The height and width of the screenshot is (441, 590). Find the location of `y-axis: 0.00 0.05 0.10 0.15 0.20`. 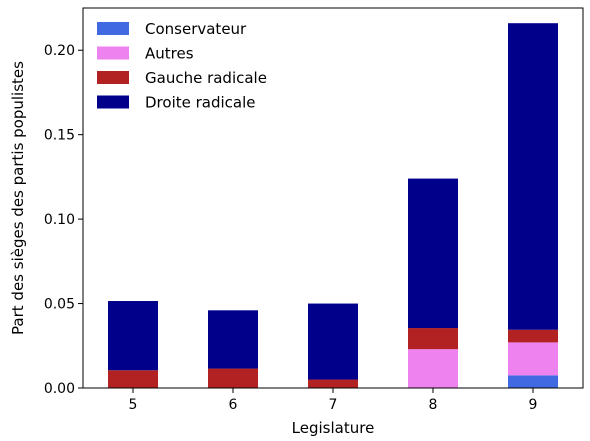

y-axis: 0.00 0.05 0.10 0.15 0.20 is located at coordinates (63, 220).